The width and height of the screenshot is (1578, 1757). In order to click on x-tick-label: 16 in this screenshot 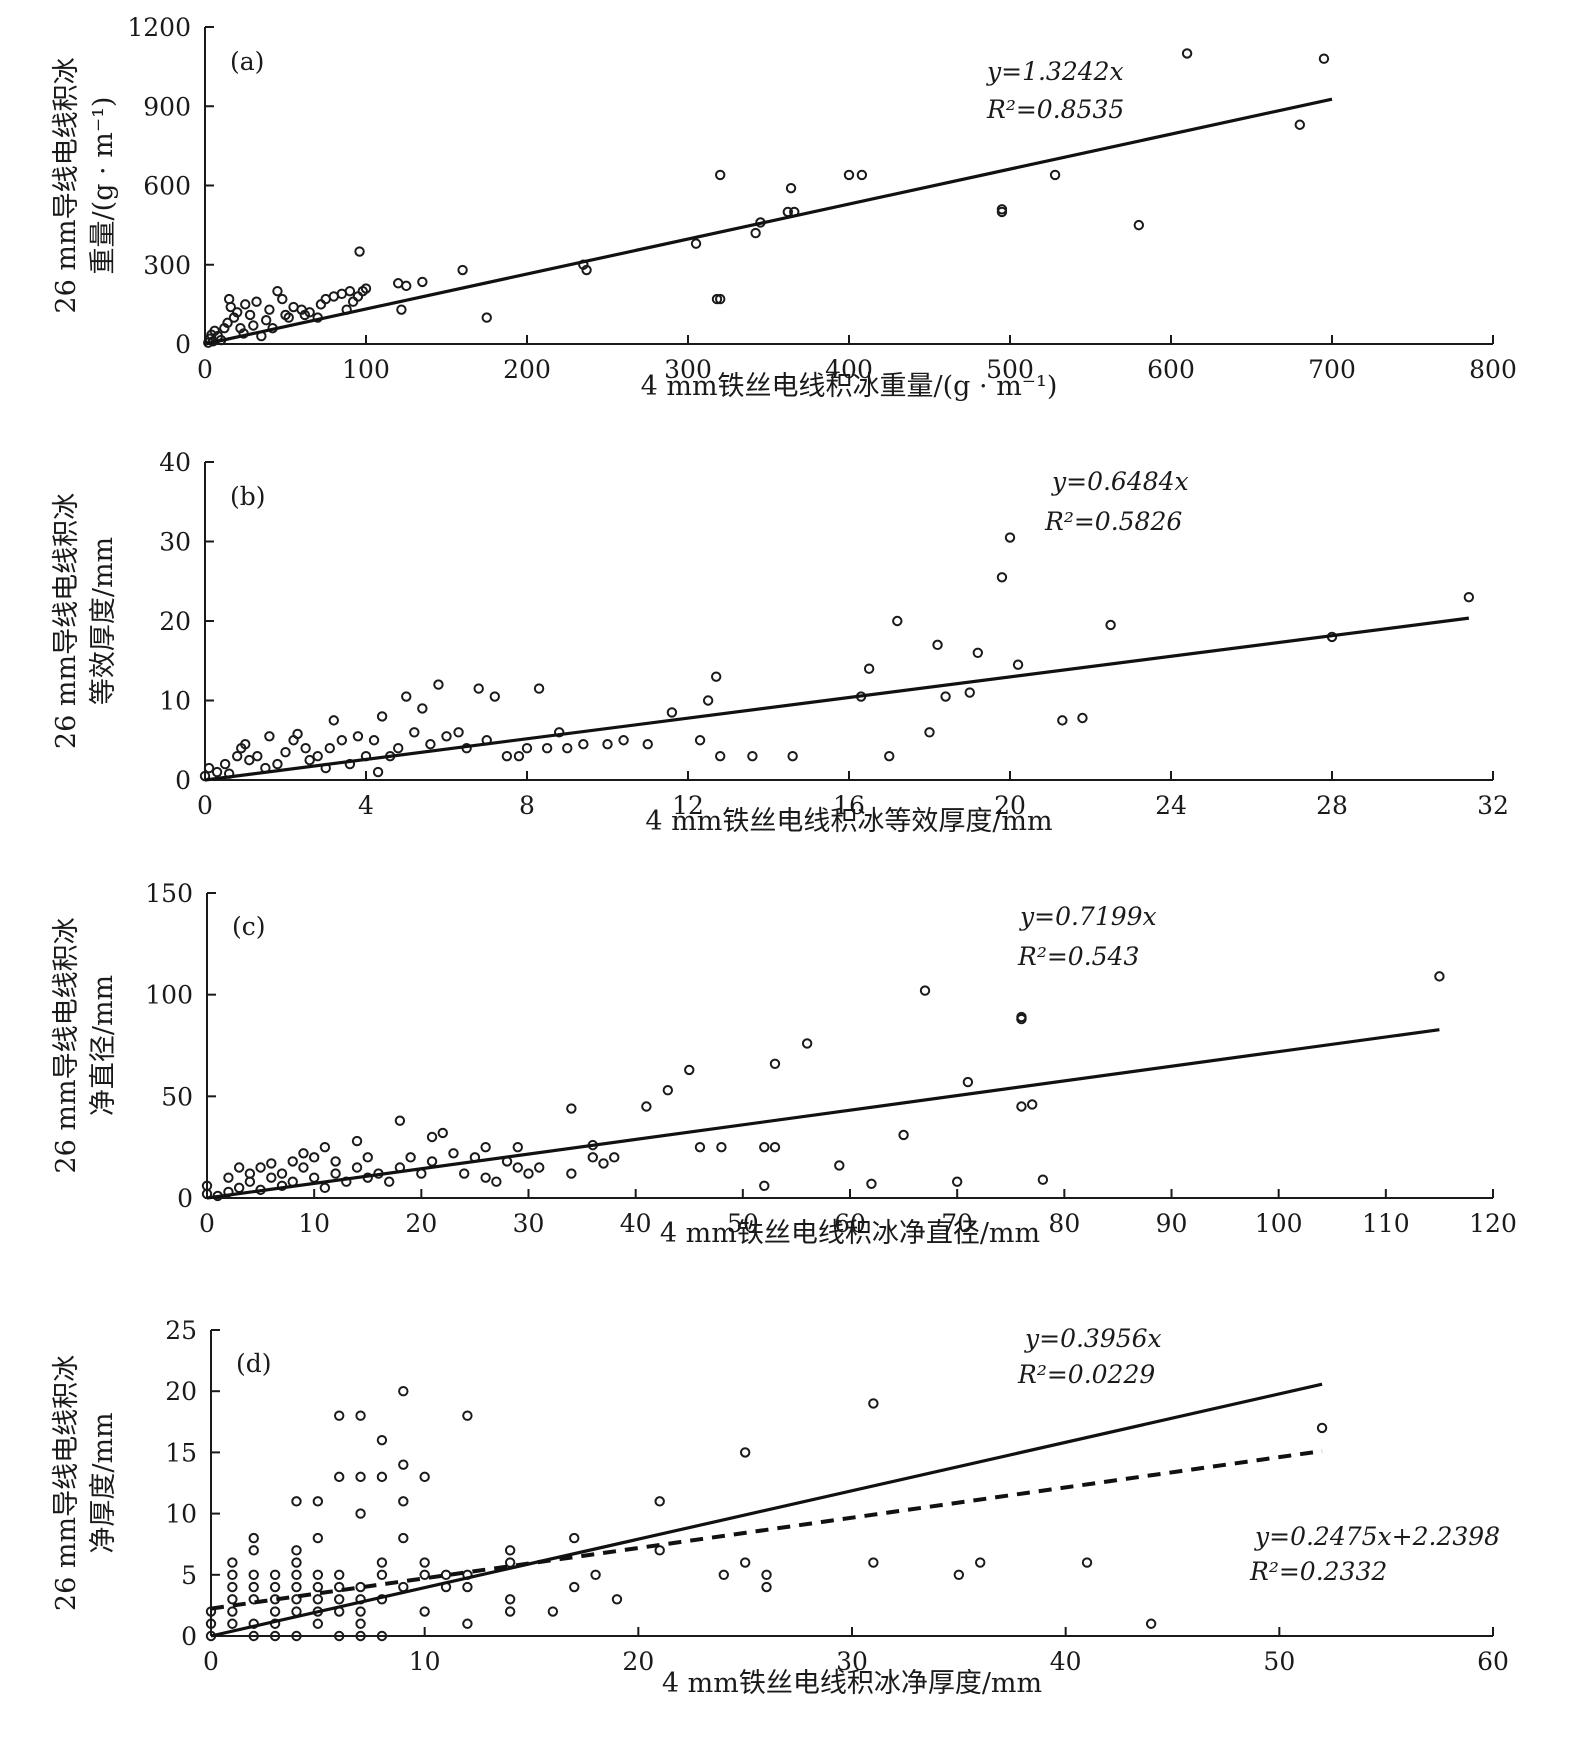, I will do `click(849, 805)`.